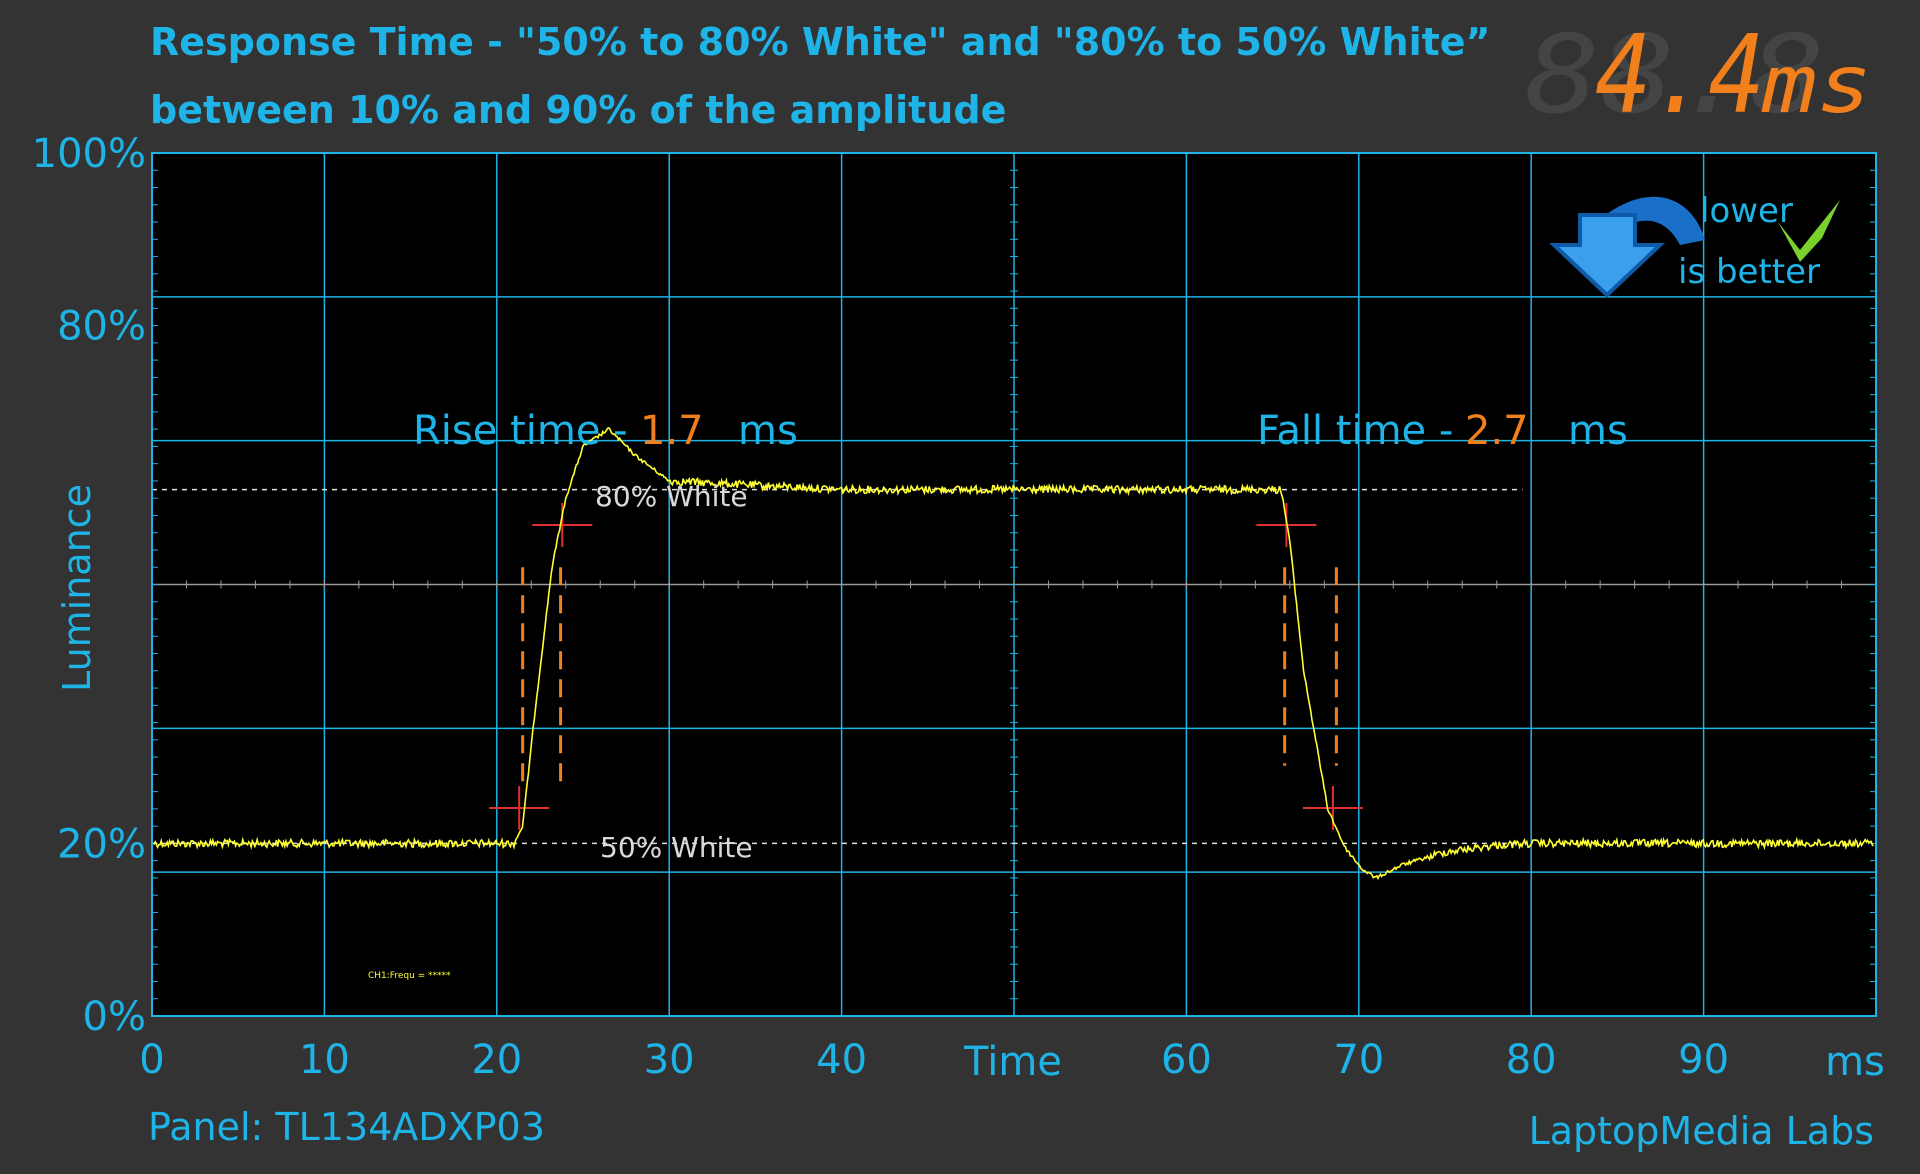 Image resolution: width=1920 pixels, height=1174 pixels. Describe the element at coordinates (676, 847) in the screenshot. I see `ref-low-label: 50% White` at that location.